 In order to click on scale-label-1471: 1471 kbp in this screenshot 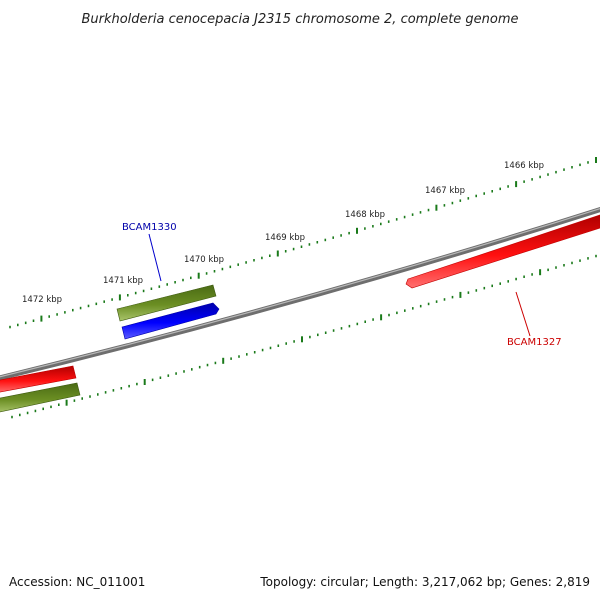, I will do `click(123, 281)`.